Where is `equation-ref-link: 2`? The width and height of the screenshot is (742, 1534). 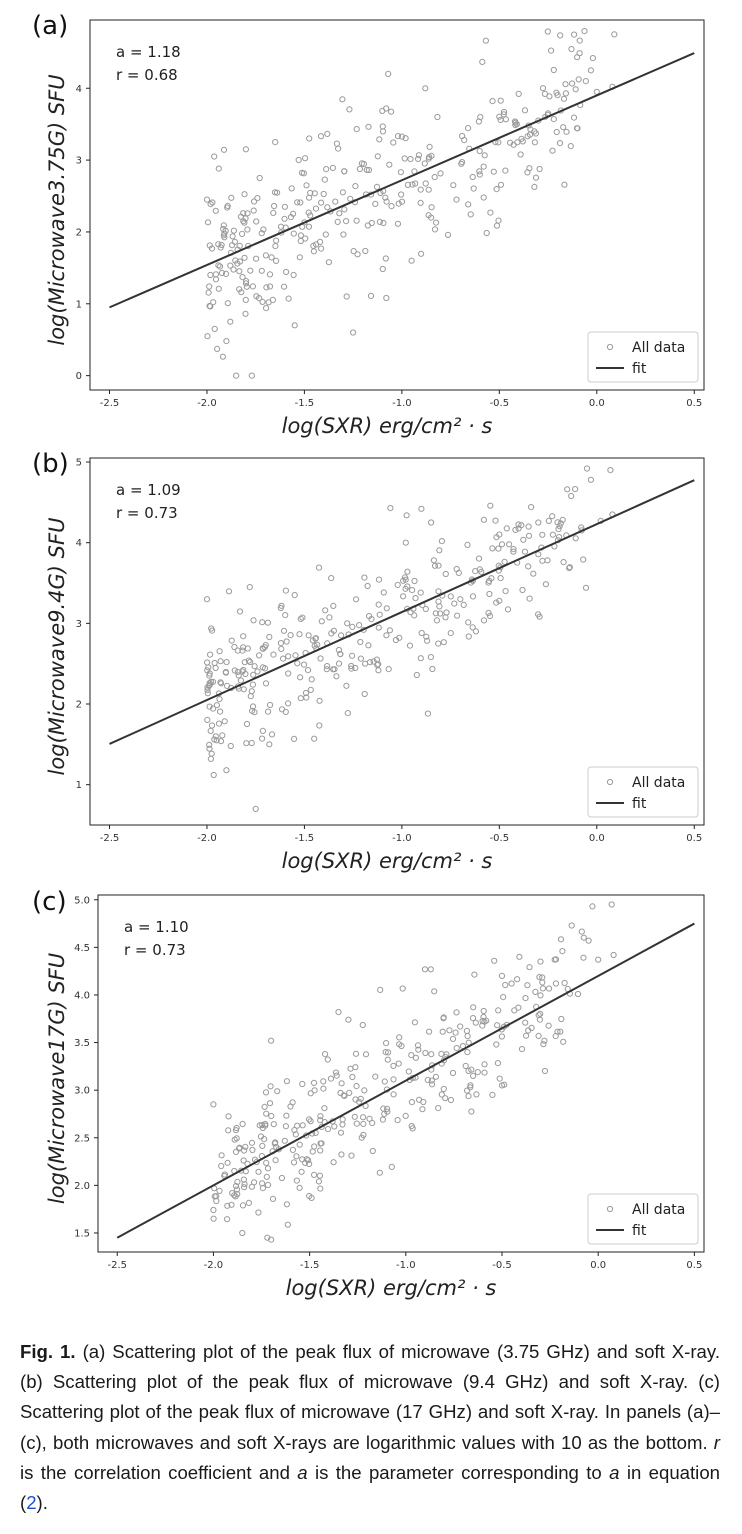 equation-ref-link: 2 is located at coordinates (31, 1503).